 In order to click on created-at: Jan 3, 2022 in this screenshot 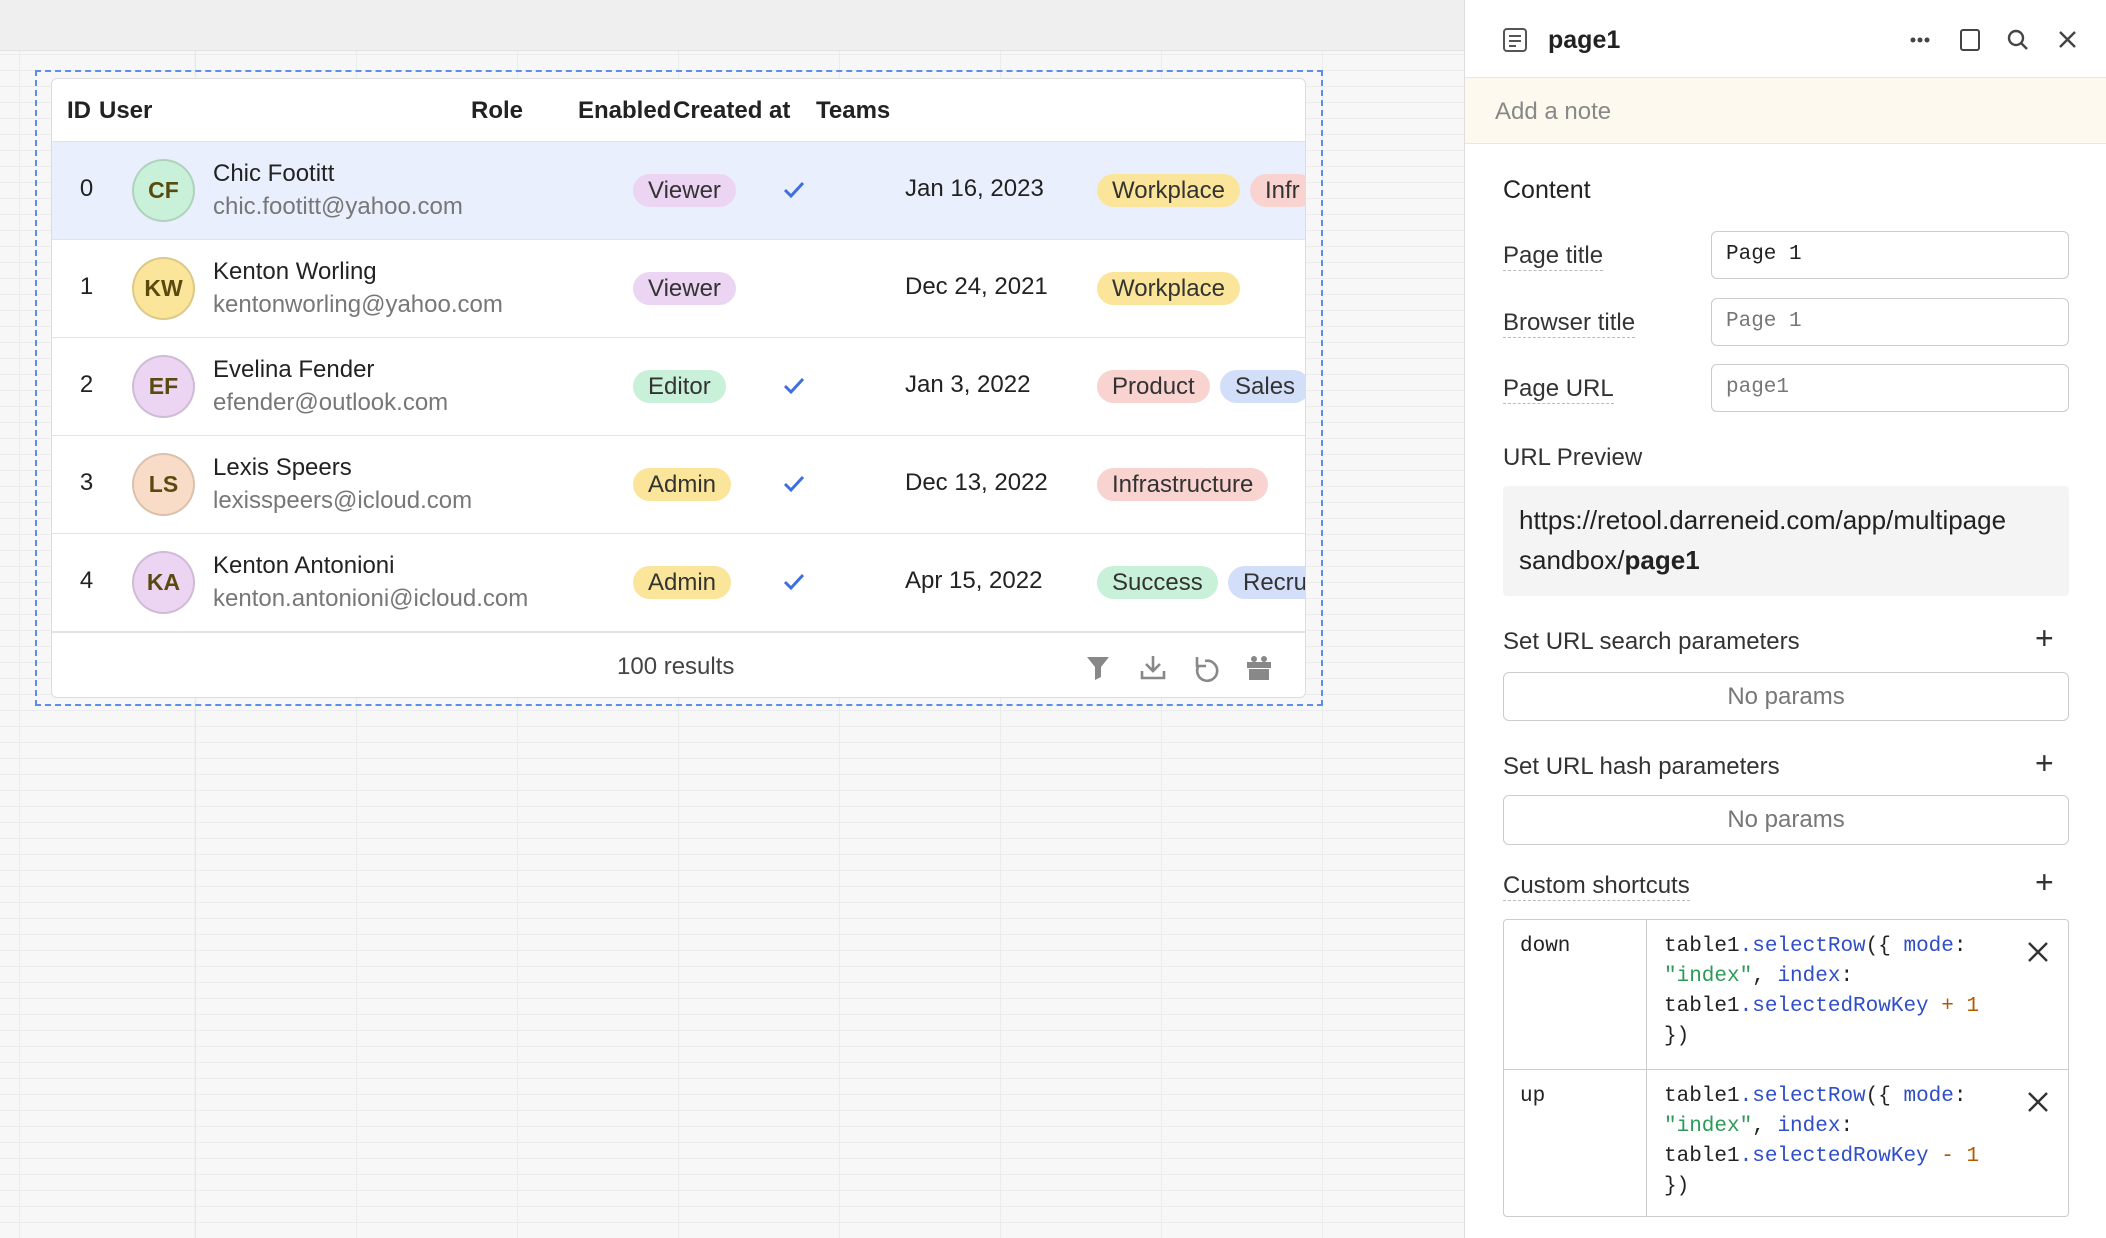, I will do `click(968, 384)`.